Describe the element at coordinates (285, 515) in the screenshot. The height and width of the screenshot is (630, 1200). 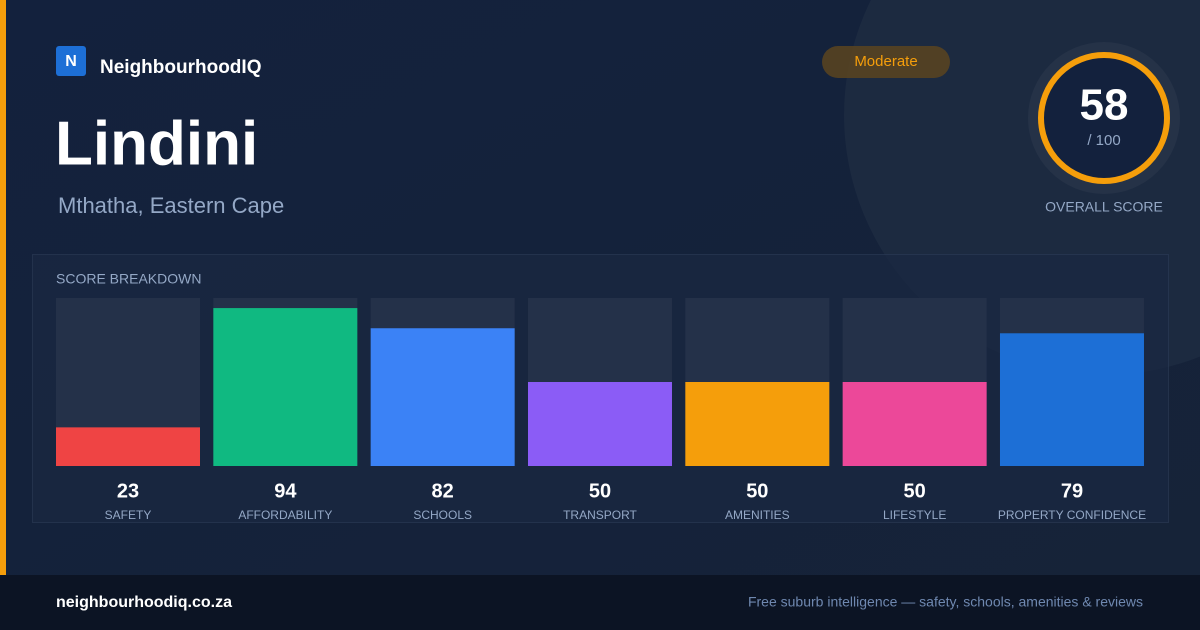
I see `bar-category: AFFORDABILITY` at that location.